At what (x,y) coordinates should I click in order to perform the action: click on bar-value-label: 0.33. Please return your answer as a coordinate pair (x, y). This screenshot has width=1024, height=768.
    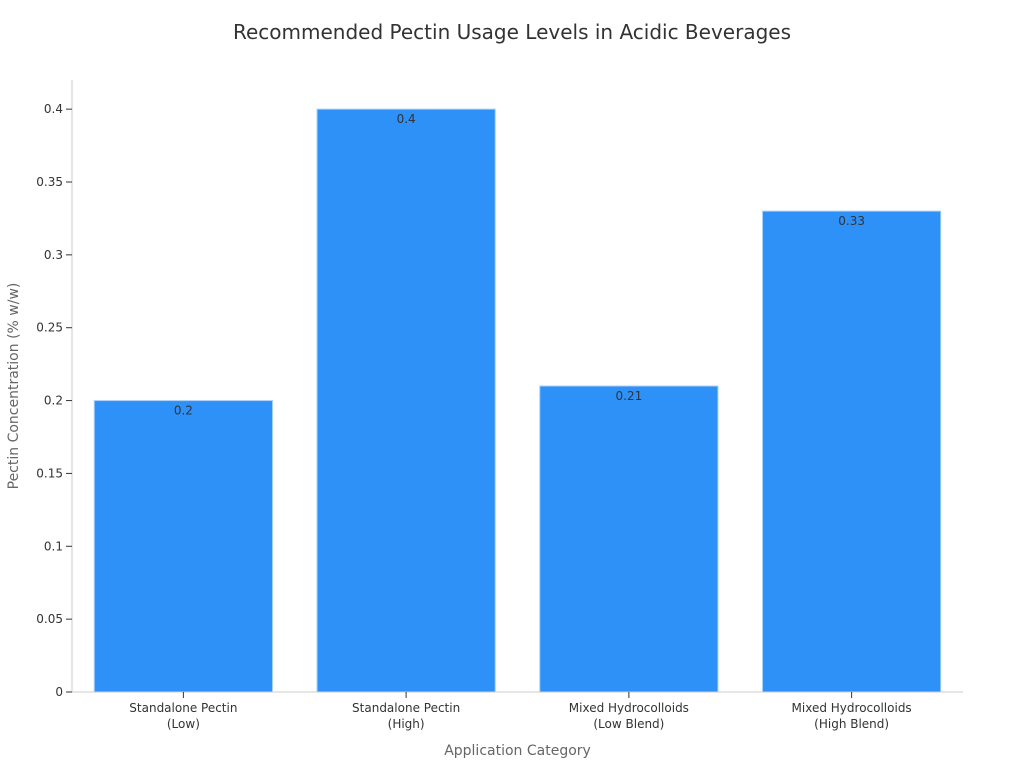
    Looking at the image, I should click on (851, 221).